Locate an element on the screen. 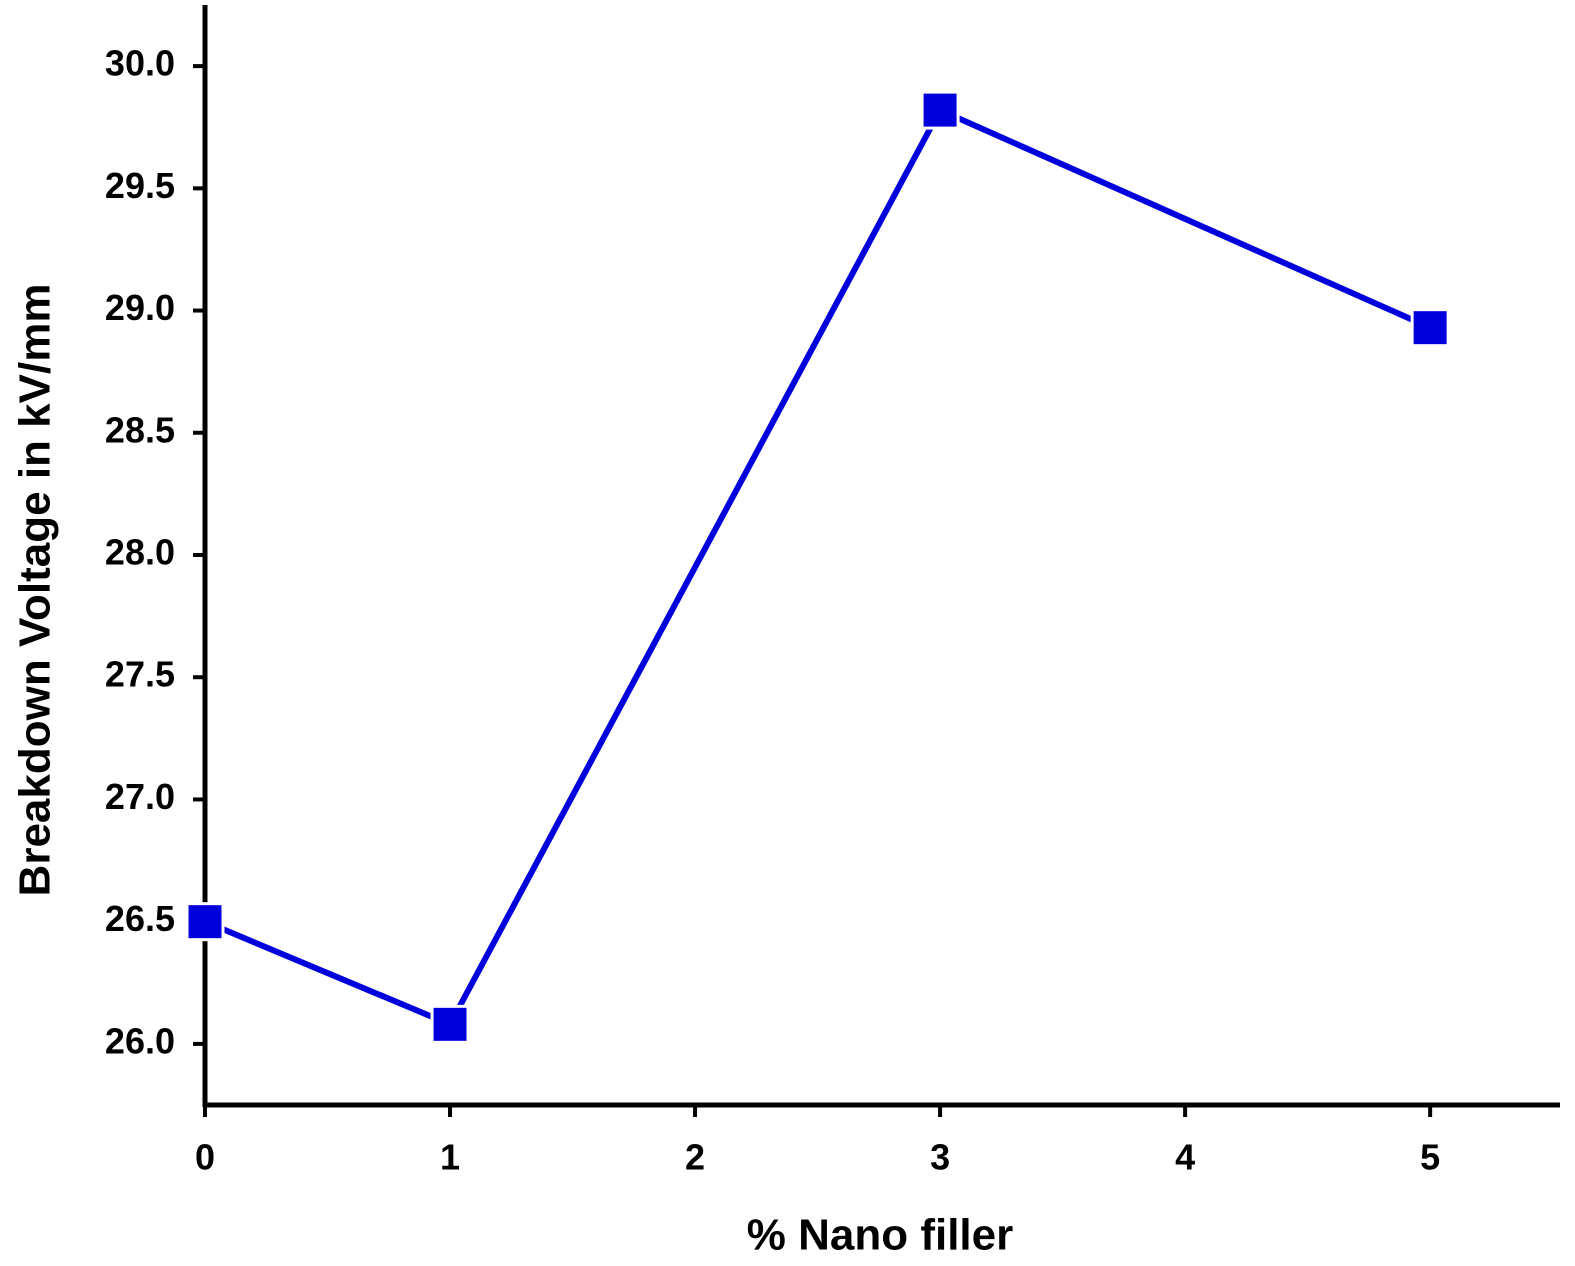  y-tick-label: 26.5 is located at coordinates (140, 918).